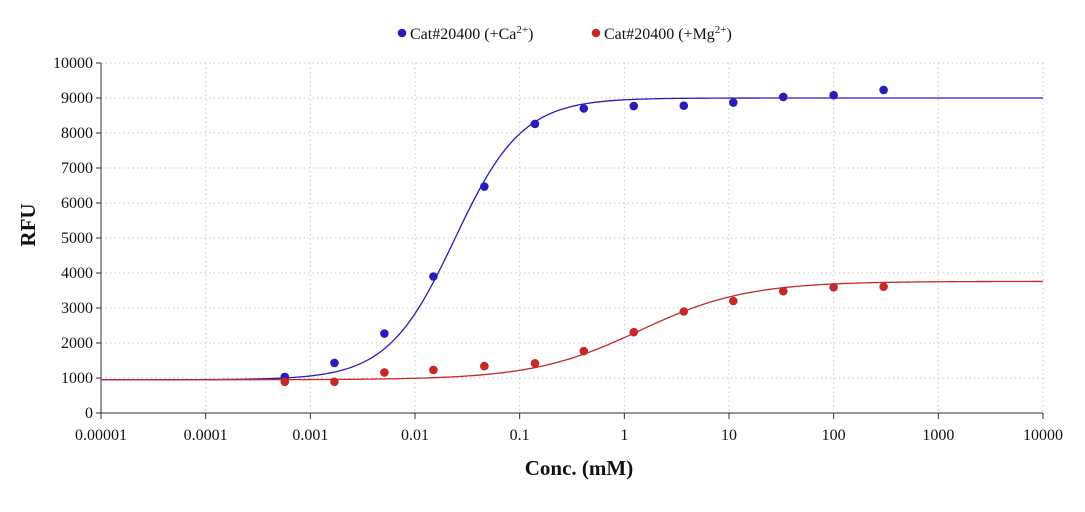 The width and height of the screenshot is (1085, 512). Describe the element at coordinates (77, 133) in the screenshot. I see `y-tick-label: 8000` at that location.